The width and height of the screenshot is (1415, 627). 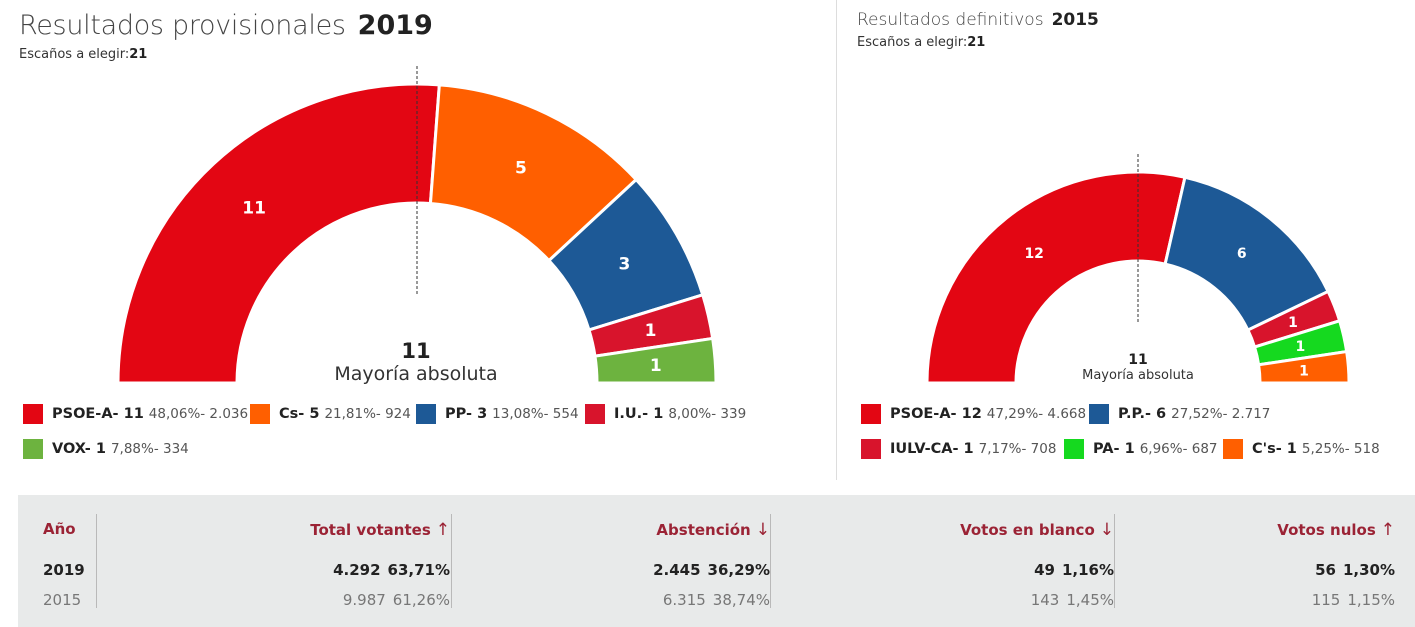 What do you see at coordinates (624, 264) in the screenshot?
I see `seat-count-label-pp: 3` at bounding box center [624, 264].